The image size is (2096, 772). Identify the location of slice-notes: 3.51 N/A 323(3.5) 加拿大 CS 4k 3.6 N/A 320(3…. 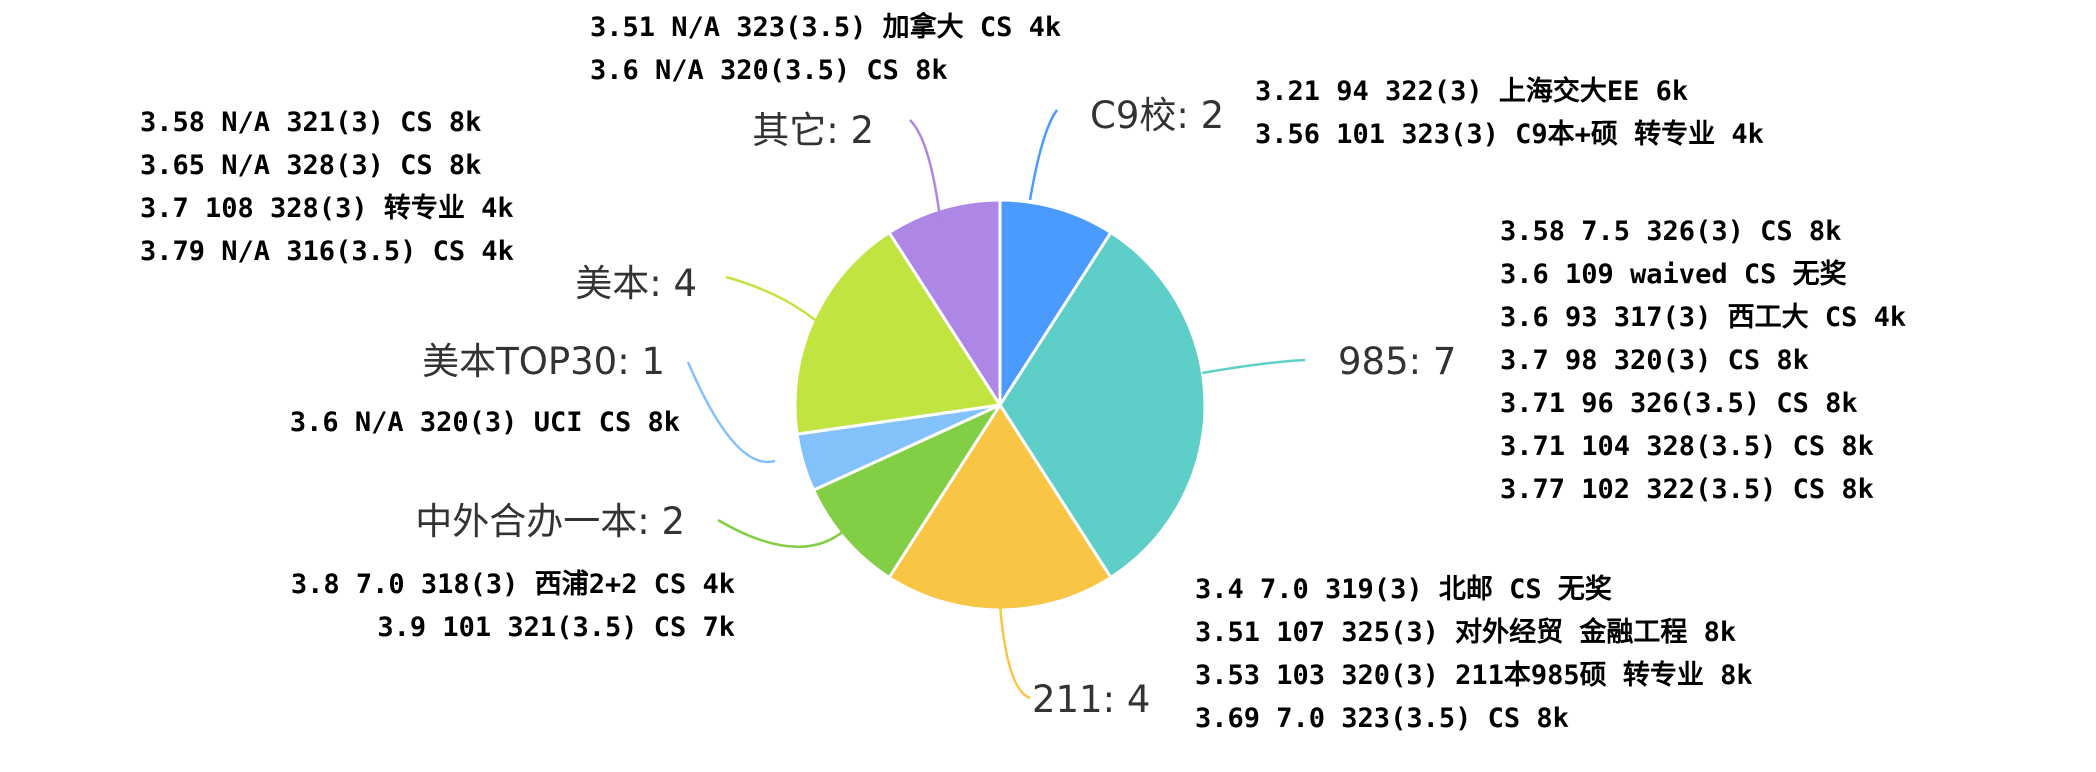
(825, 48).